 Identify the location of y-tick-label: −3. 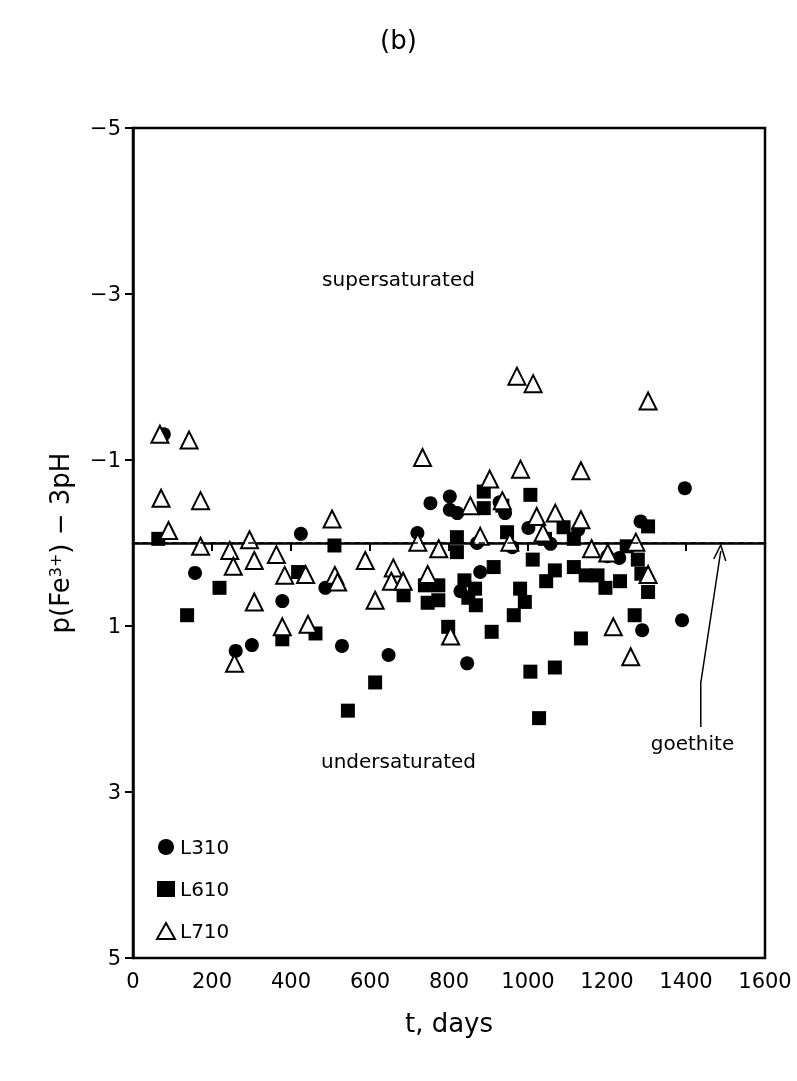
(105, 294).